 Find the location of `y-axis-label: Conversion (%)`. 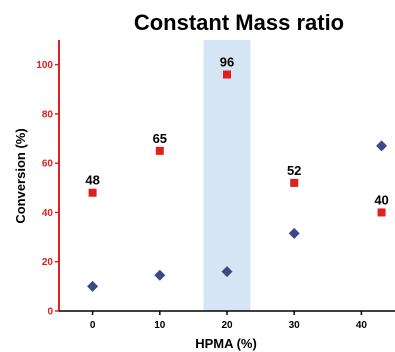

y-axis-label: Conversion (%) is located at coordinates (20, 175).